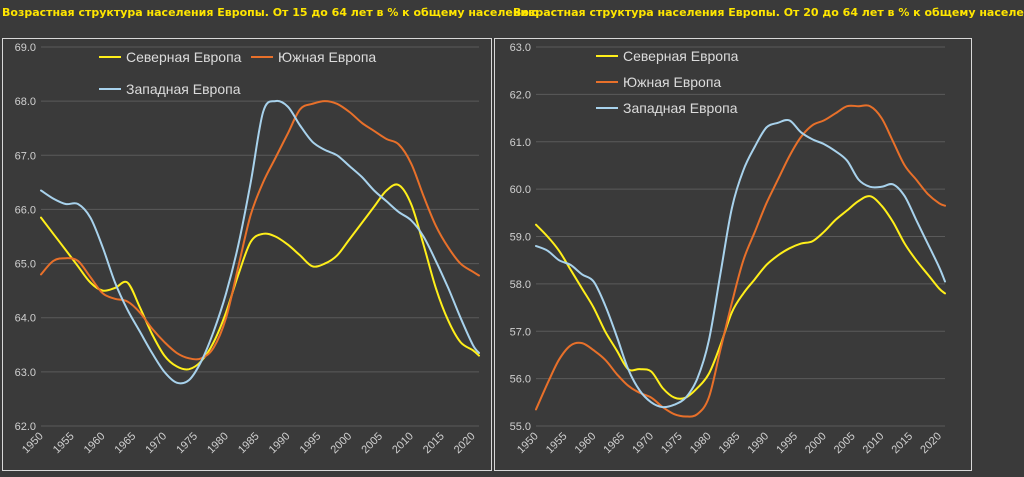 This screenshot has height=477, width=1024. I want to click on y-tick-label: 64.0, so click(25, 319).